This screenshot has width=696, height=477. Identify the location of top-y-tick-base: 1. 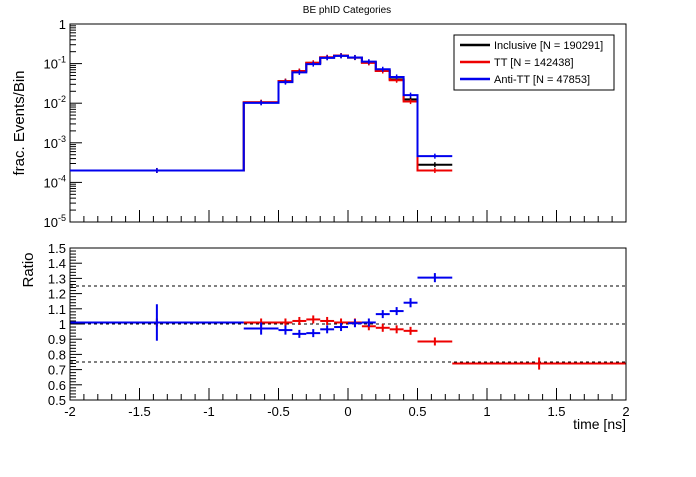
(62, 24).